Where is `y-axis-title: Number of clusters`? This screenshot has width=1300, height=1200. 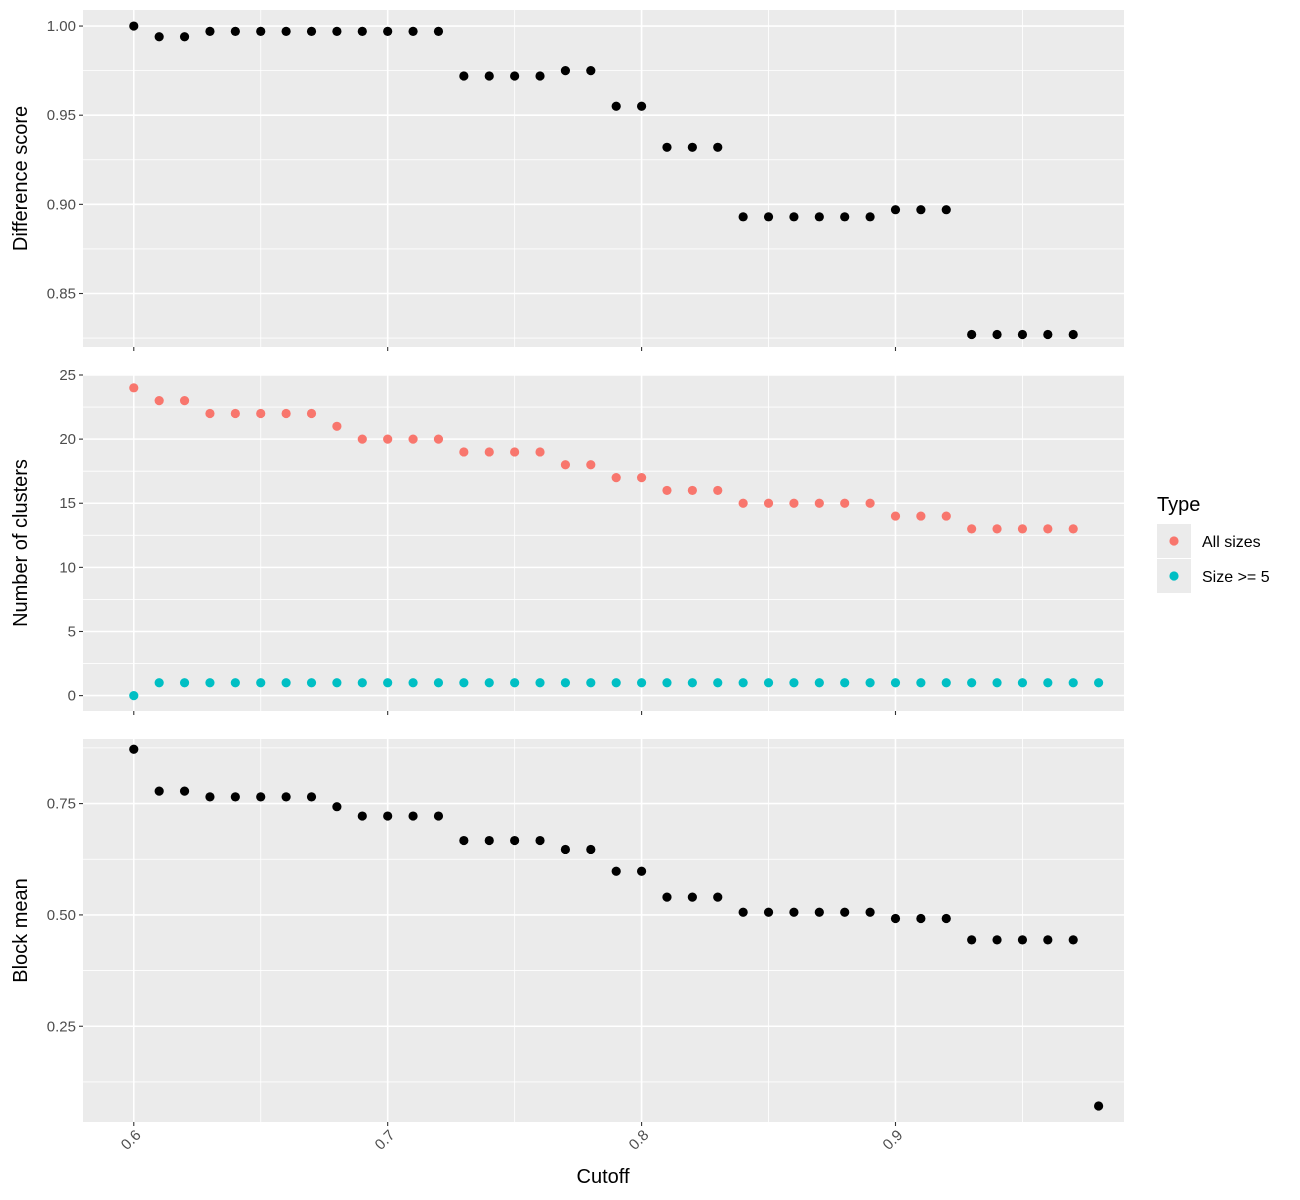 y-axis-title: Number of clusters is located at coordinates (21, 543).